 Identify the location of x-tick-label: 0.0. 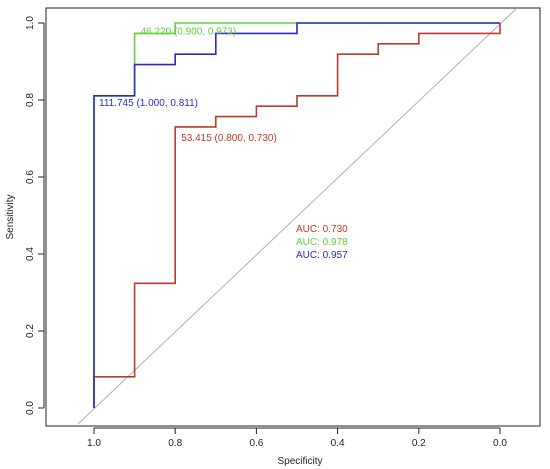
(500, 443).